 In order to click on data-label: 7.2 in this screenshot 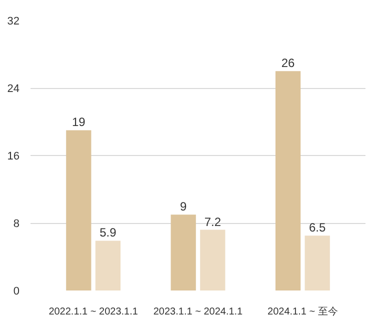, I will do `click(213, 221)`.